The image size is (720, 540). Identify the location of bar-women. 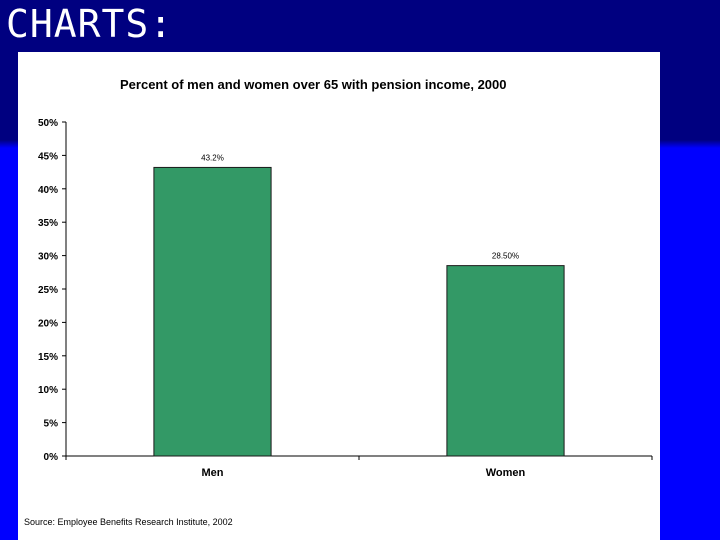
(505, 361).